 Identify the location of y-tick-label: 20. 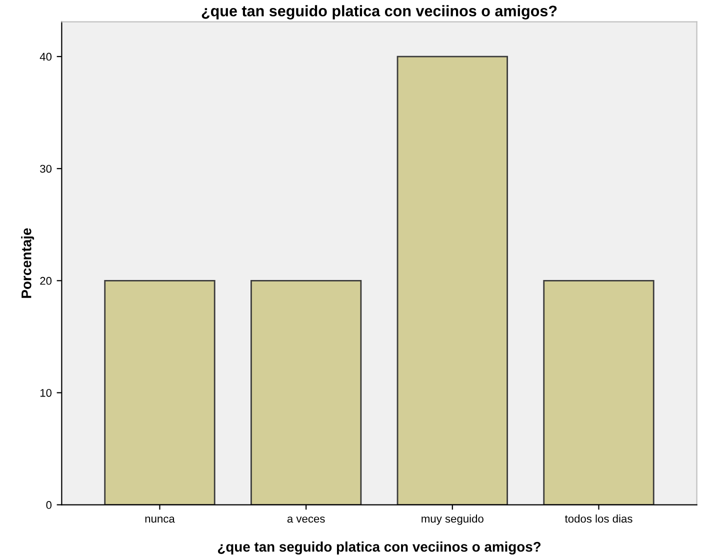
(46, 280).